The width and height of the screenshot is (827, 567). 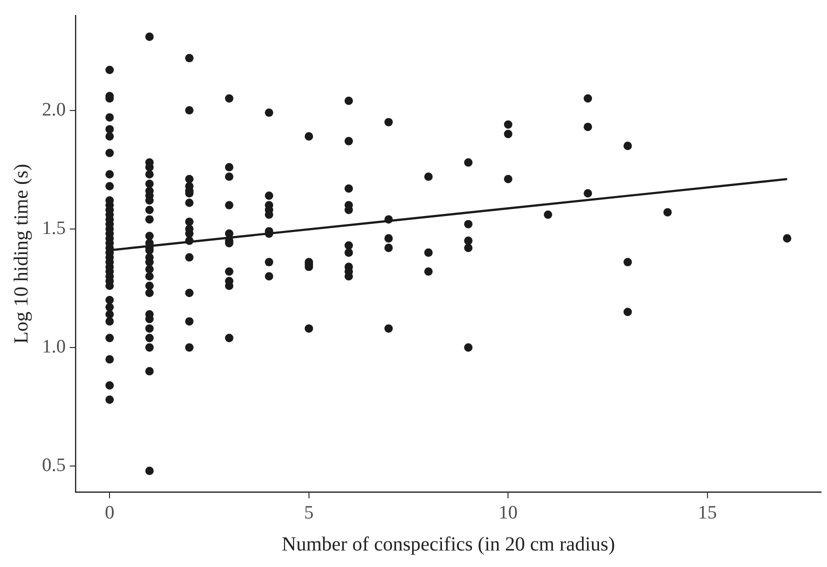 I want to click on x-tick-label: 0, so click(x=109, y=513).